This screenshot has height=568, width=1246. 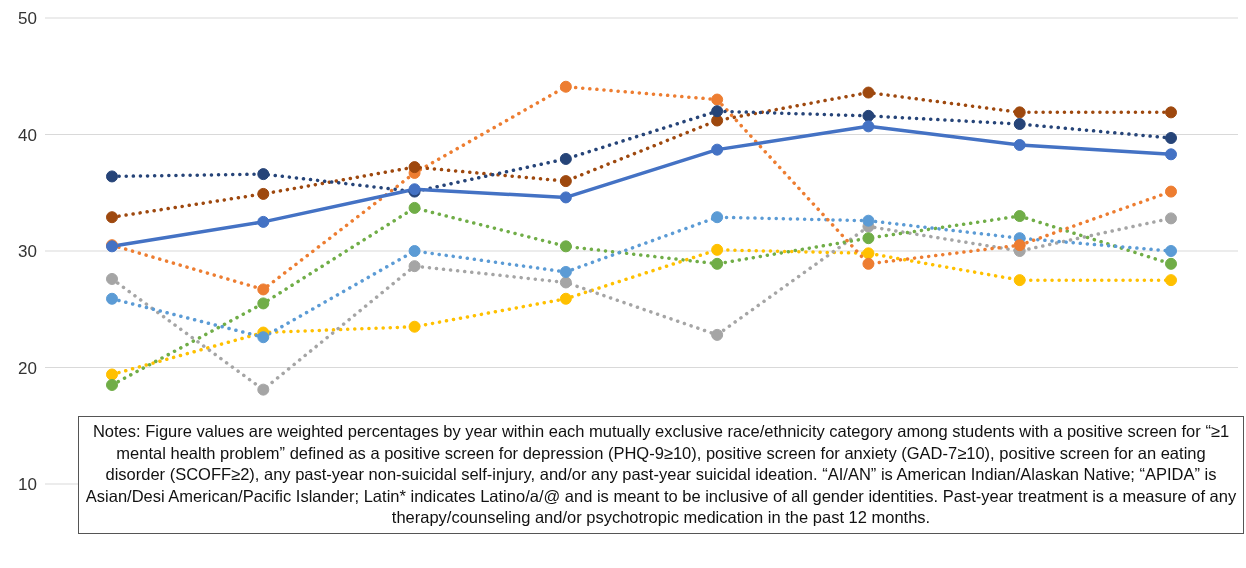 What do you see at coordinates (27, 252) in the screenshot?
I see `y-tick-label: 30` at bounding box center [27, 252].